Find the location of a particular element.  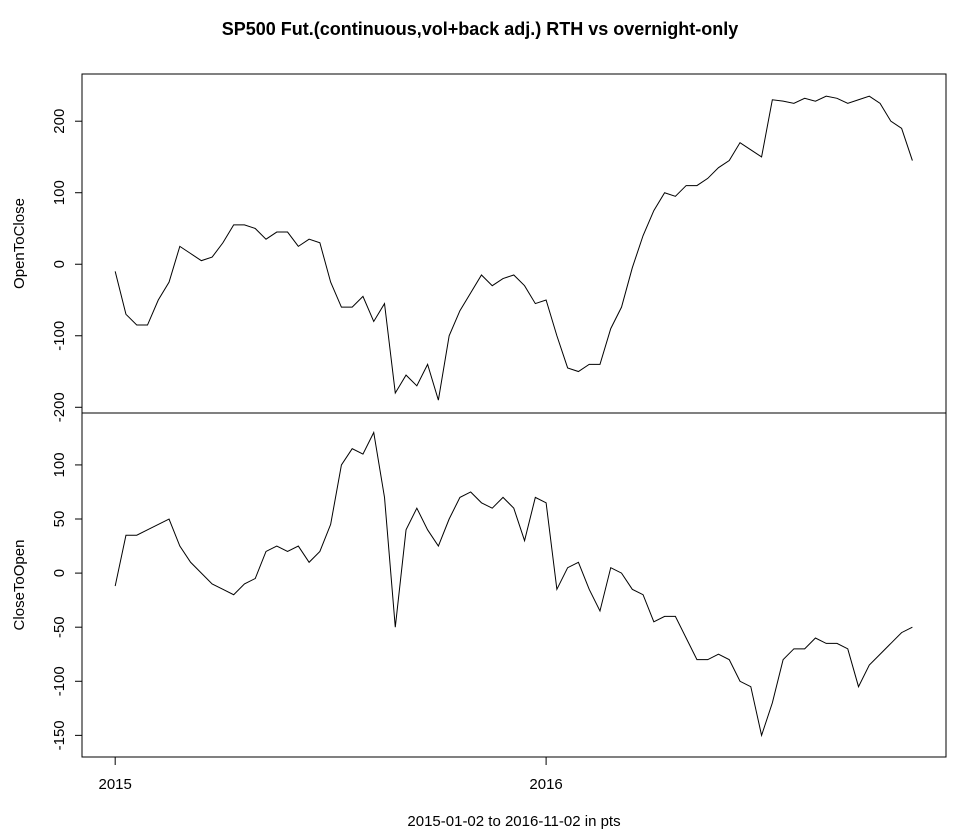

x-tick-label: 2016 is located at coordinates (545, 784).